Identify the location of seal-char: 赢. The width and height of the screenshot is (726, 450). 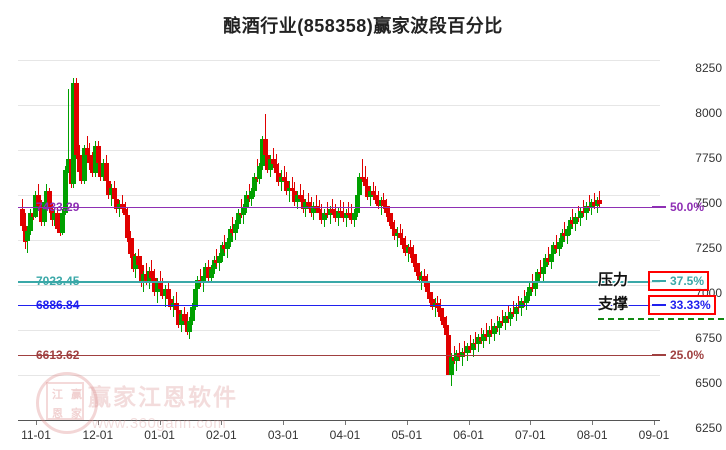
(76, 394).